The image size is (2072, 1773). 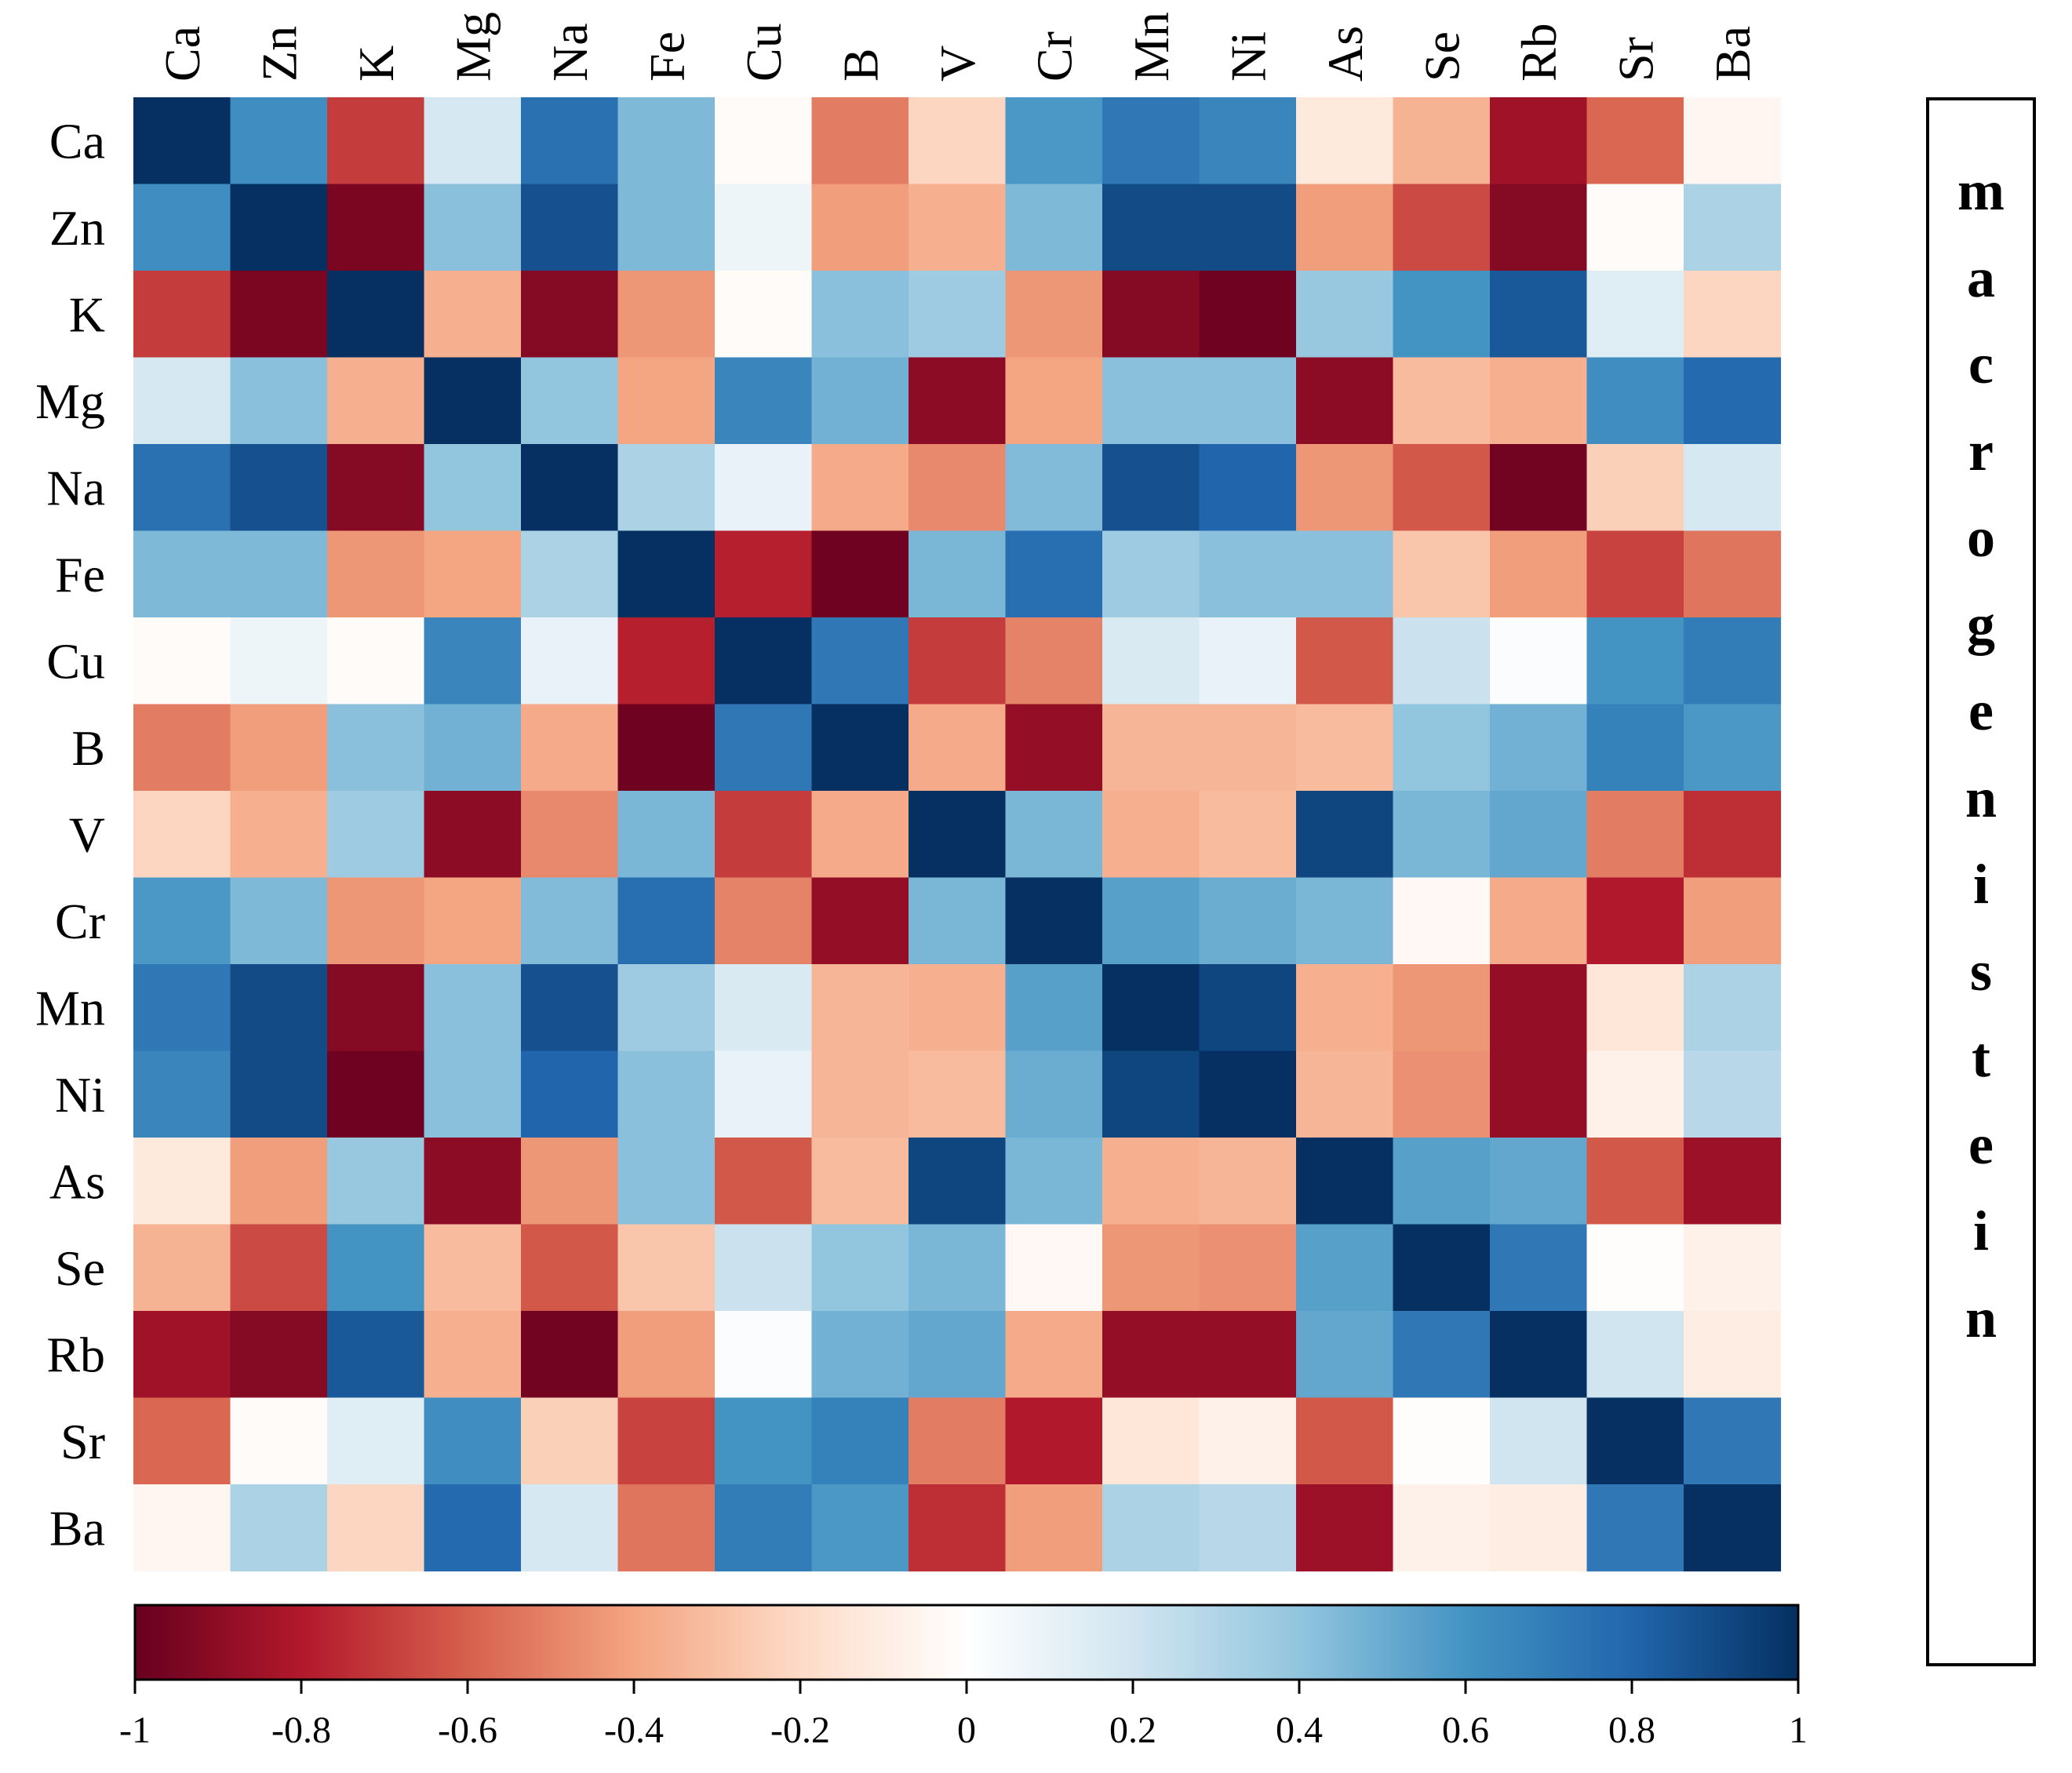 What do you see at coordinates (473, 401) in the screenshot?
I see `heatmap-cell-Mg-Mg` at bounding box center [473, 401].